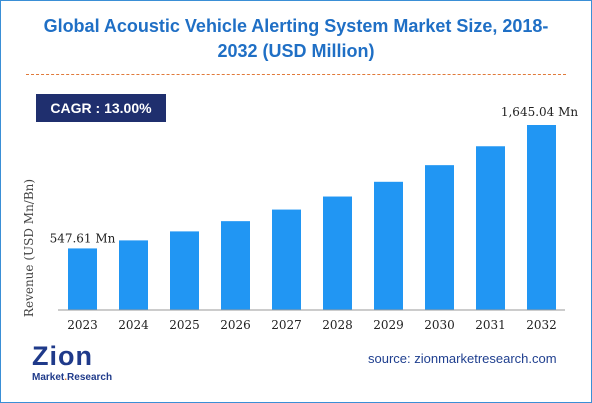 The image size is (592, 403). I want to click on x-tick-2029: 2029, so click(388, 325).